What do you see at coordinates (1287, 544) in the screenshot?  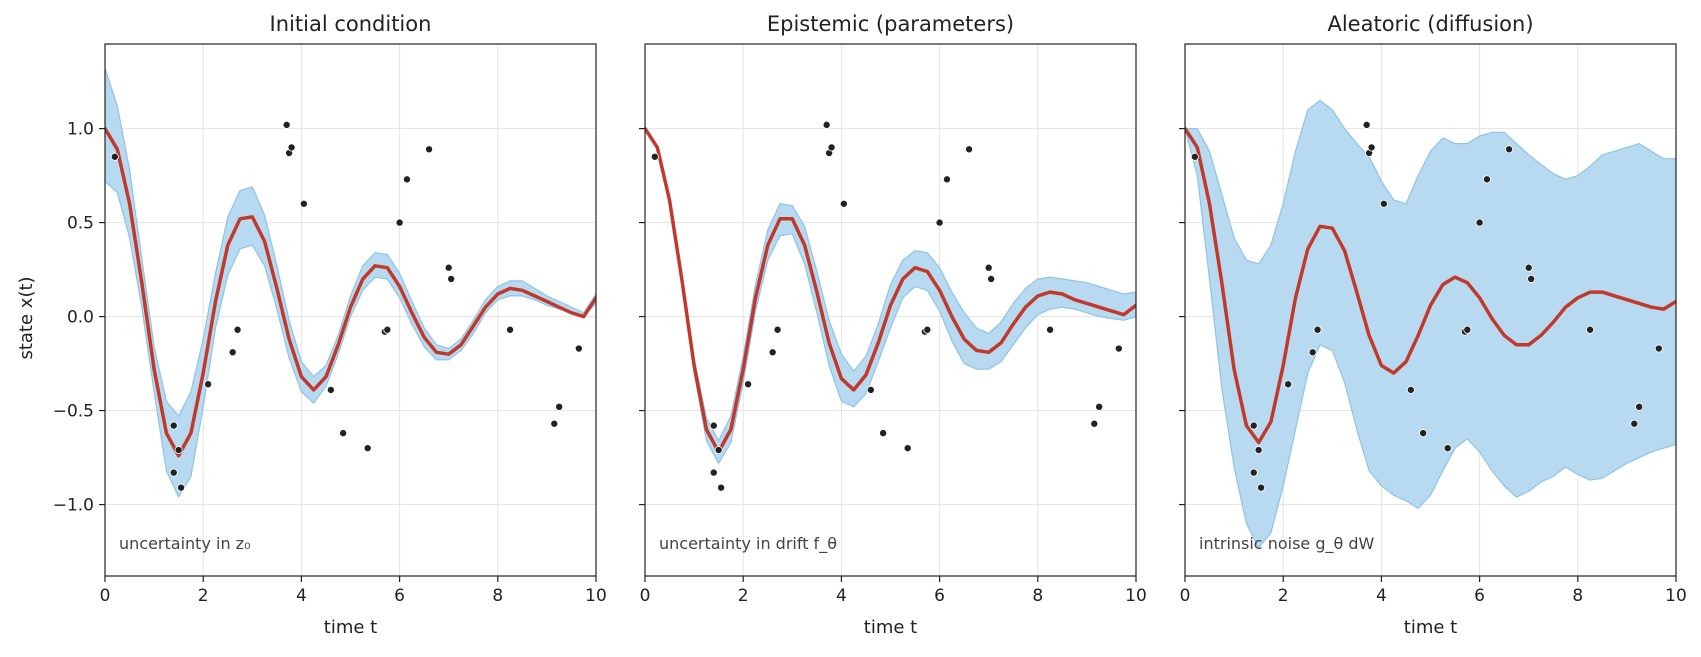 I see `panel-annotation: intrinsic noise g_θ dW` at bounding box center [1287, 544].